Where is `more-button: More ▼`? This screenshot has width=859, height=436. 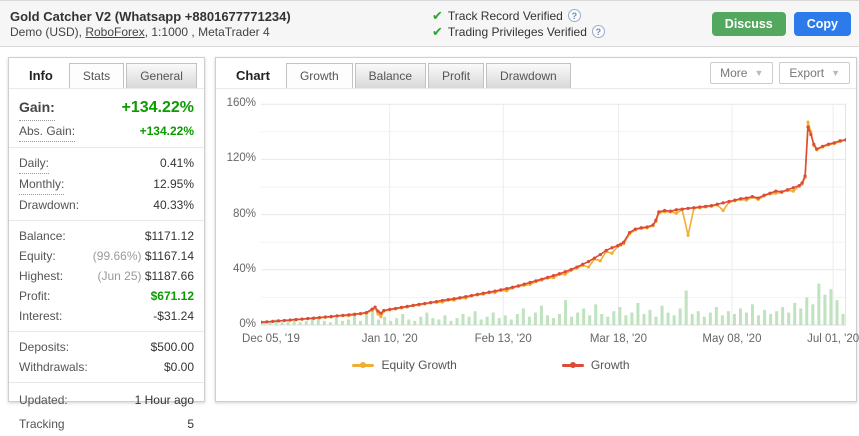
more-button: More ▼ is located at coordinates (742, 73).